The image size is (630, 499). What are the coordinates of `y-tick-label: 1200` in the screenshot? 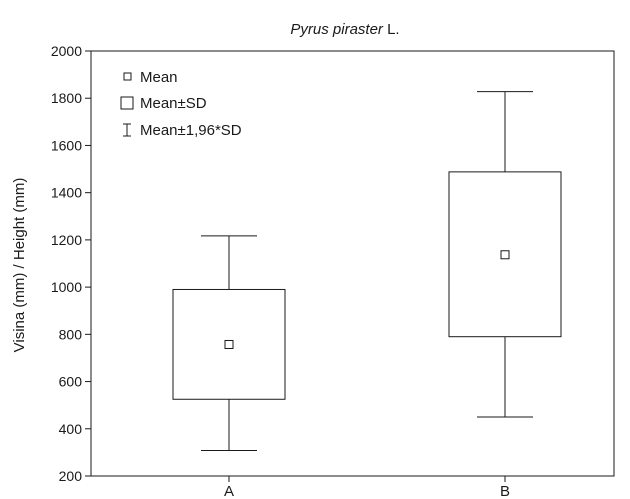 It's located at (66, 240).